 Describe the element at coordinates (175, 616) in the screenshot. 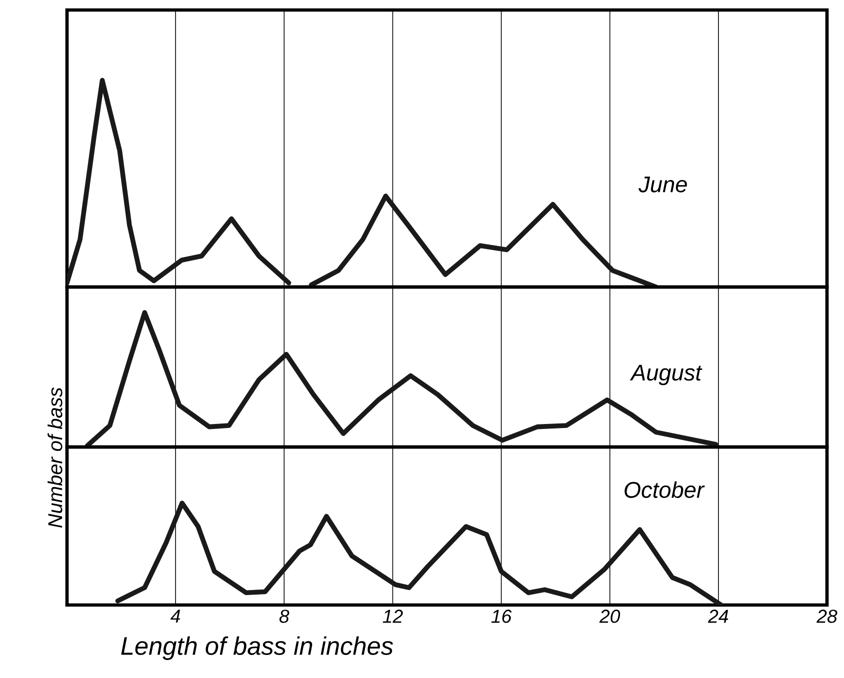

I see `x-tick-label: 4` at that location.